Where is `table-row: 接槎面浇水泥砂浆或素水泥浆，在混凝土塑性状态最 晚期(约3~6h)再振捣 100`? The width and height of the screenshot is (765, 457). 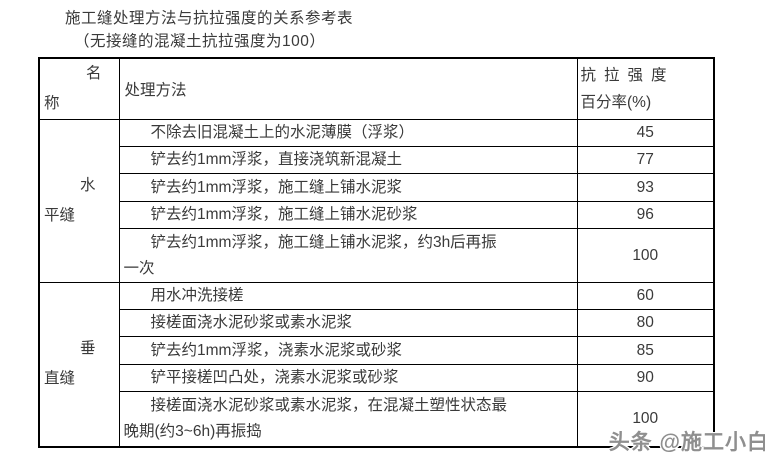 table-row: 接槎面浇水泥砂浆或素水泥浆，在混凝土塑性状态最 晚期(约3~6h)再振捣 100 is located at coordinates (377, 419).